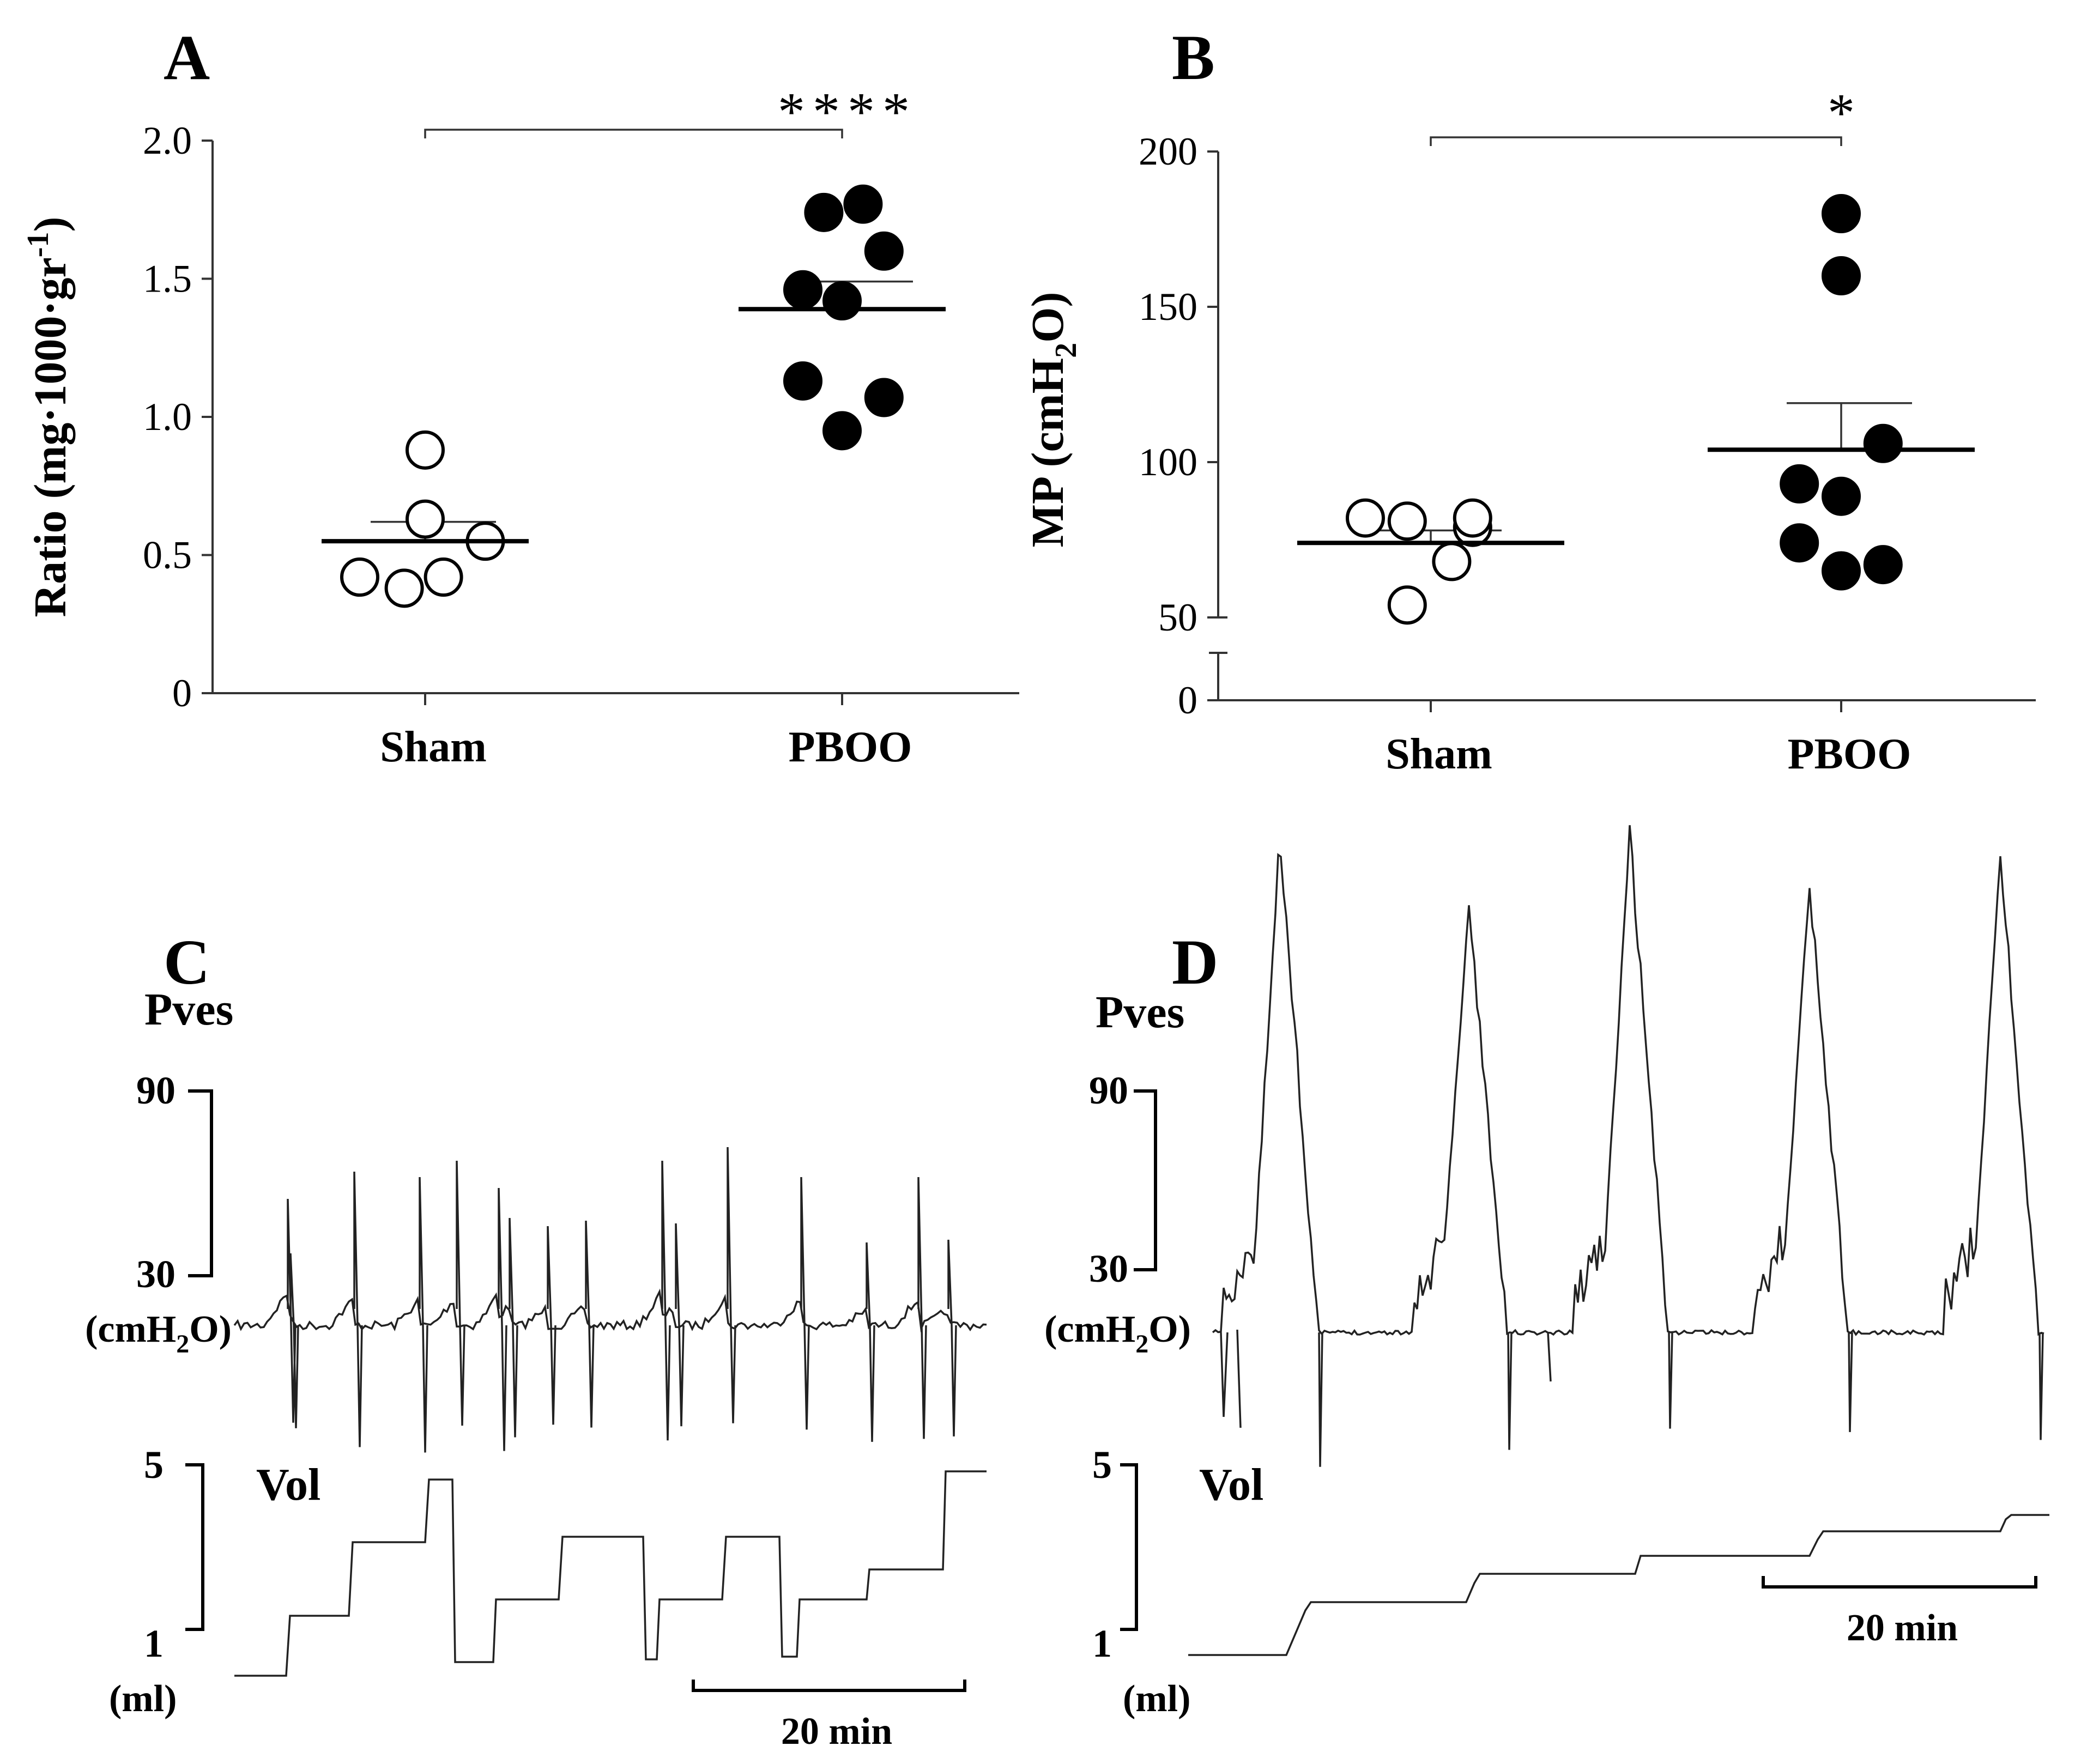 Image resolution: width=2087 pixels, height=1764 pixels. I want to click on panel-b-data, so click(1636, 409).